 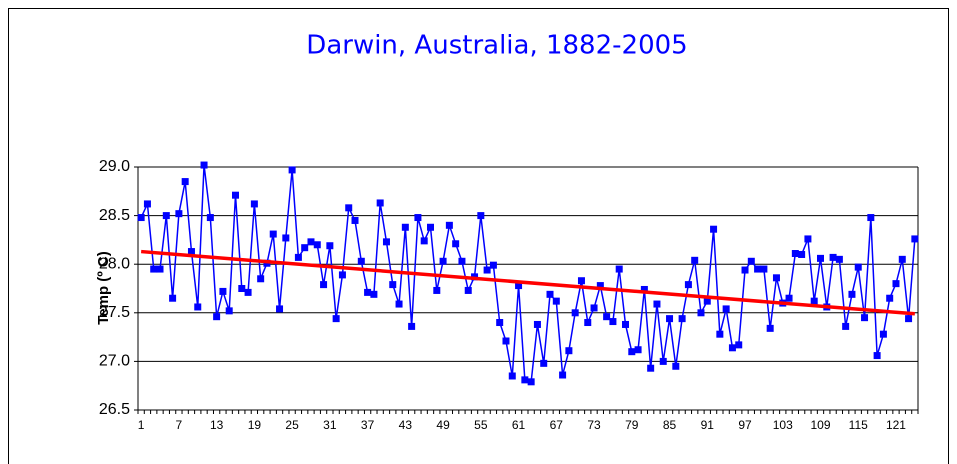 What do you see at coordinates (141, 425) in the screenshot?
I see `x-tick-label: 1` at bounding box center [141, 425].